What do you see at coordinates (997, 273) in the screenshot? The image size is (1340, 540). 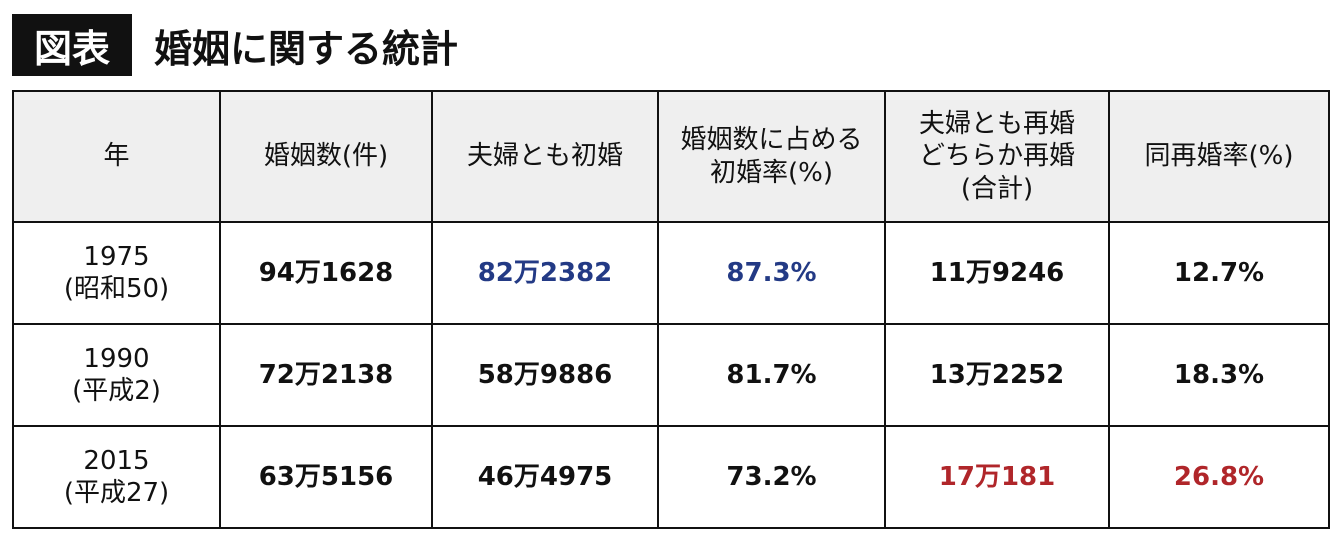 I see `table-cell: 11万9246` at bounding box center [997, 273].